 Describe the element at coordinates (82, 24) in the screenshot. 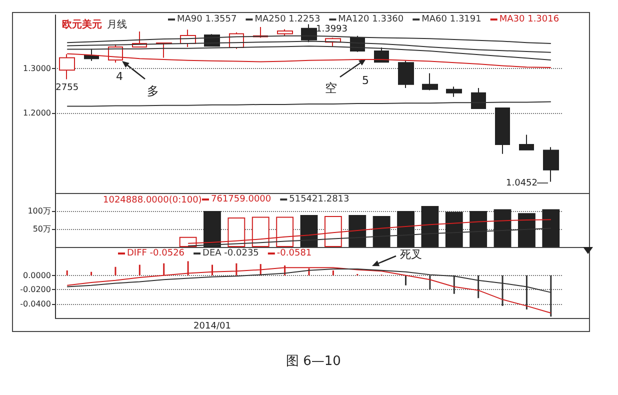

I see `text: 欧元美元` at that location.